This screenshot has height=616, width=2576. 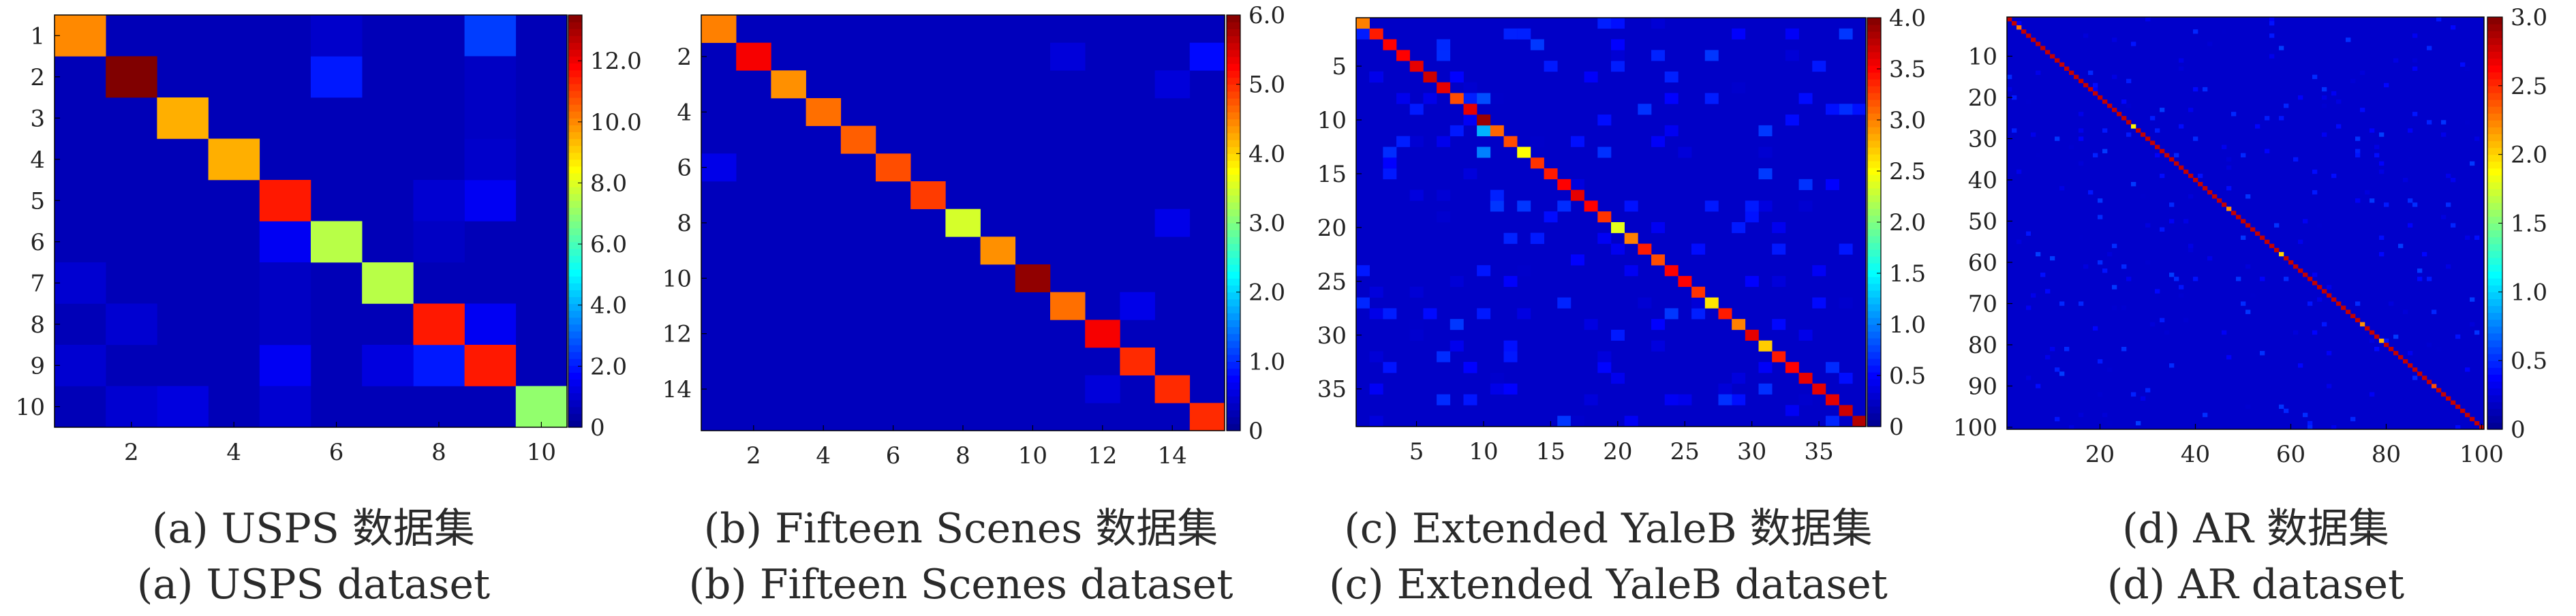 What do you see at coordinates (963, 455) in the screenshot?
I see `x-tick-label: 8` at bounding box center [963, 455].